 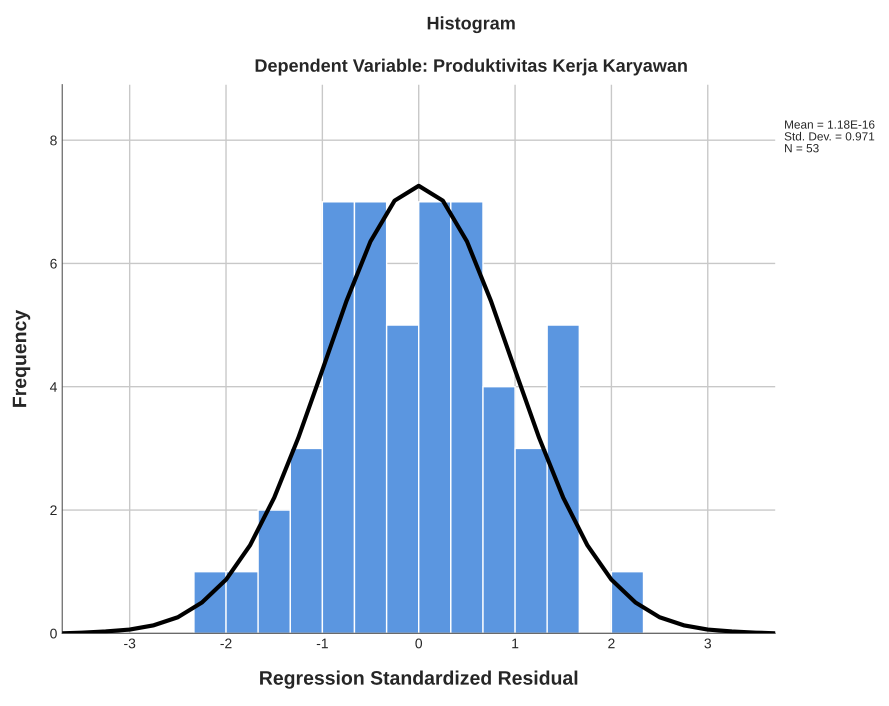 What do you see at coordinates (53, 633) in the screenshot?
I see `y-tick-label: 0` at bounding box center [53, 633].